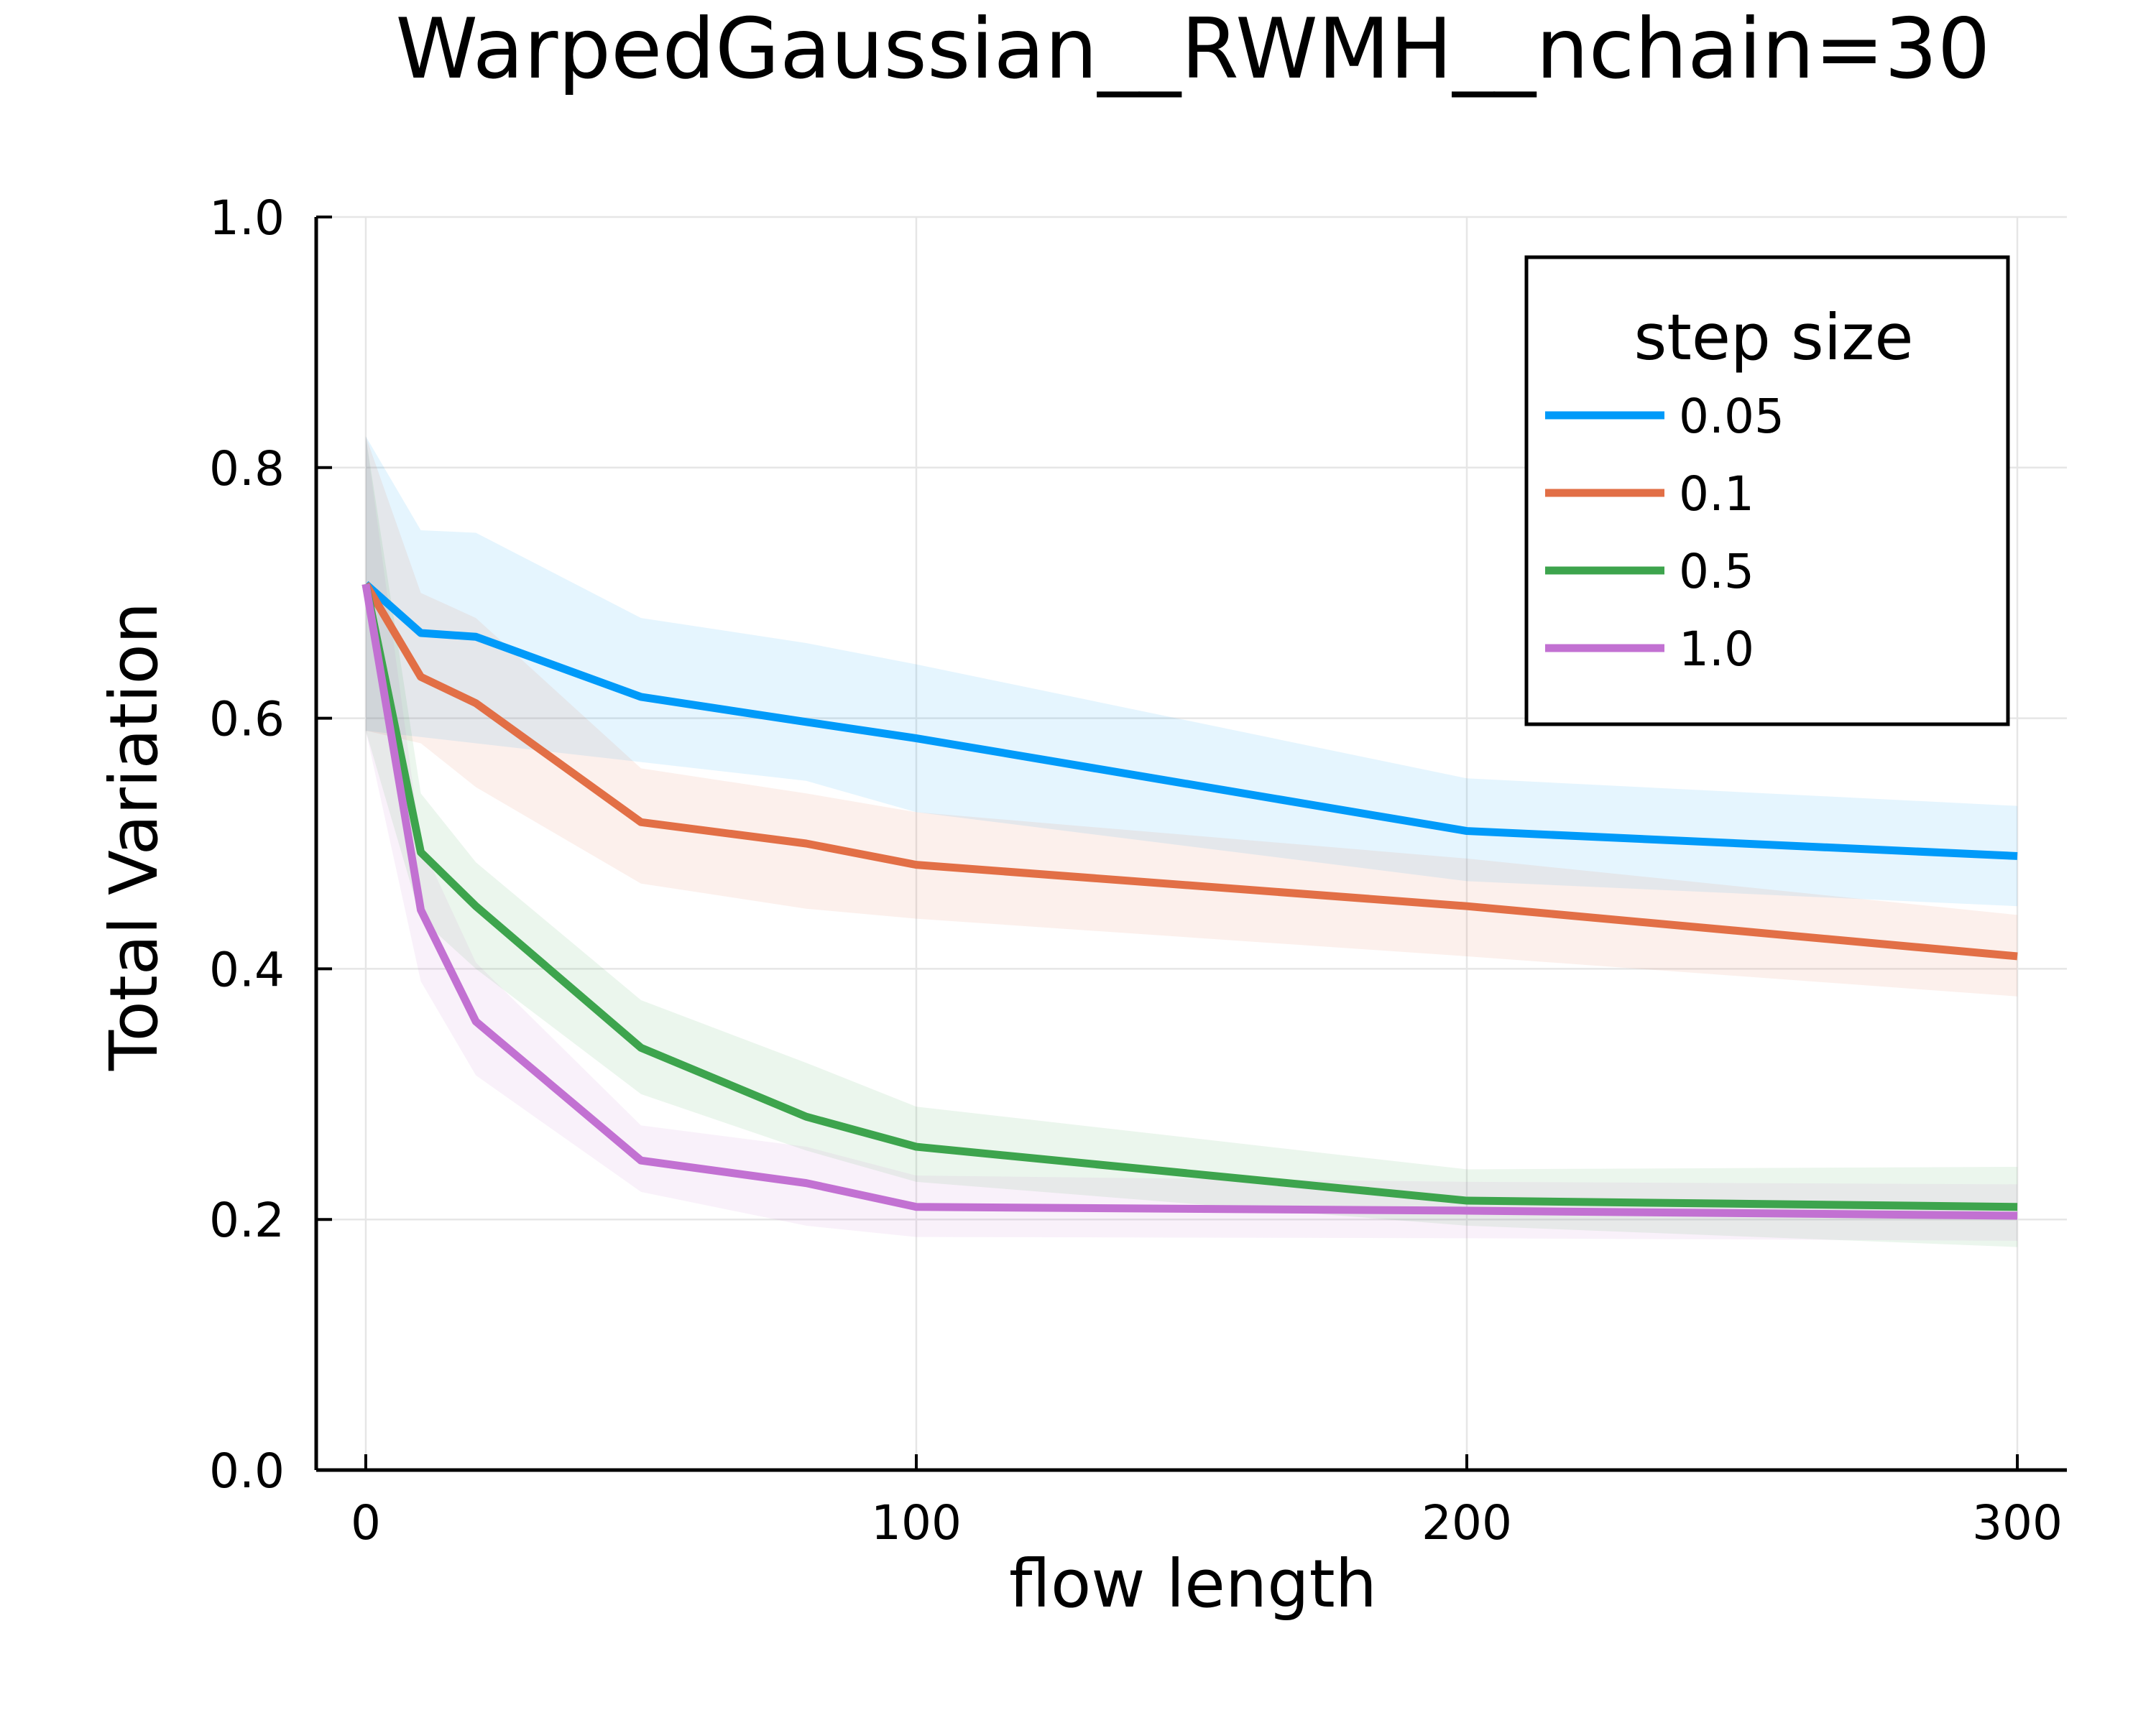 Image resolution: width=2156 pixels, height=1728 pixels. I want to click on x-tick-label: 200, so click(1467, 1523).